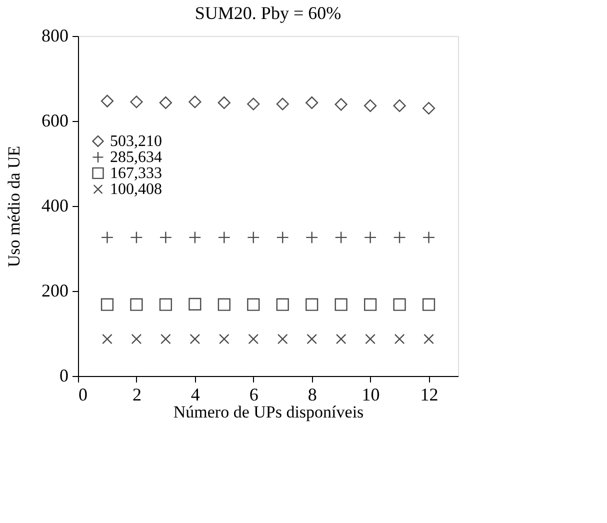  I want to click on legend-label: 167,333, so click(136, 173).